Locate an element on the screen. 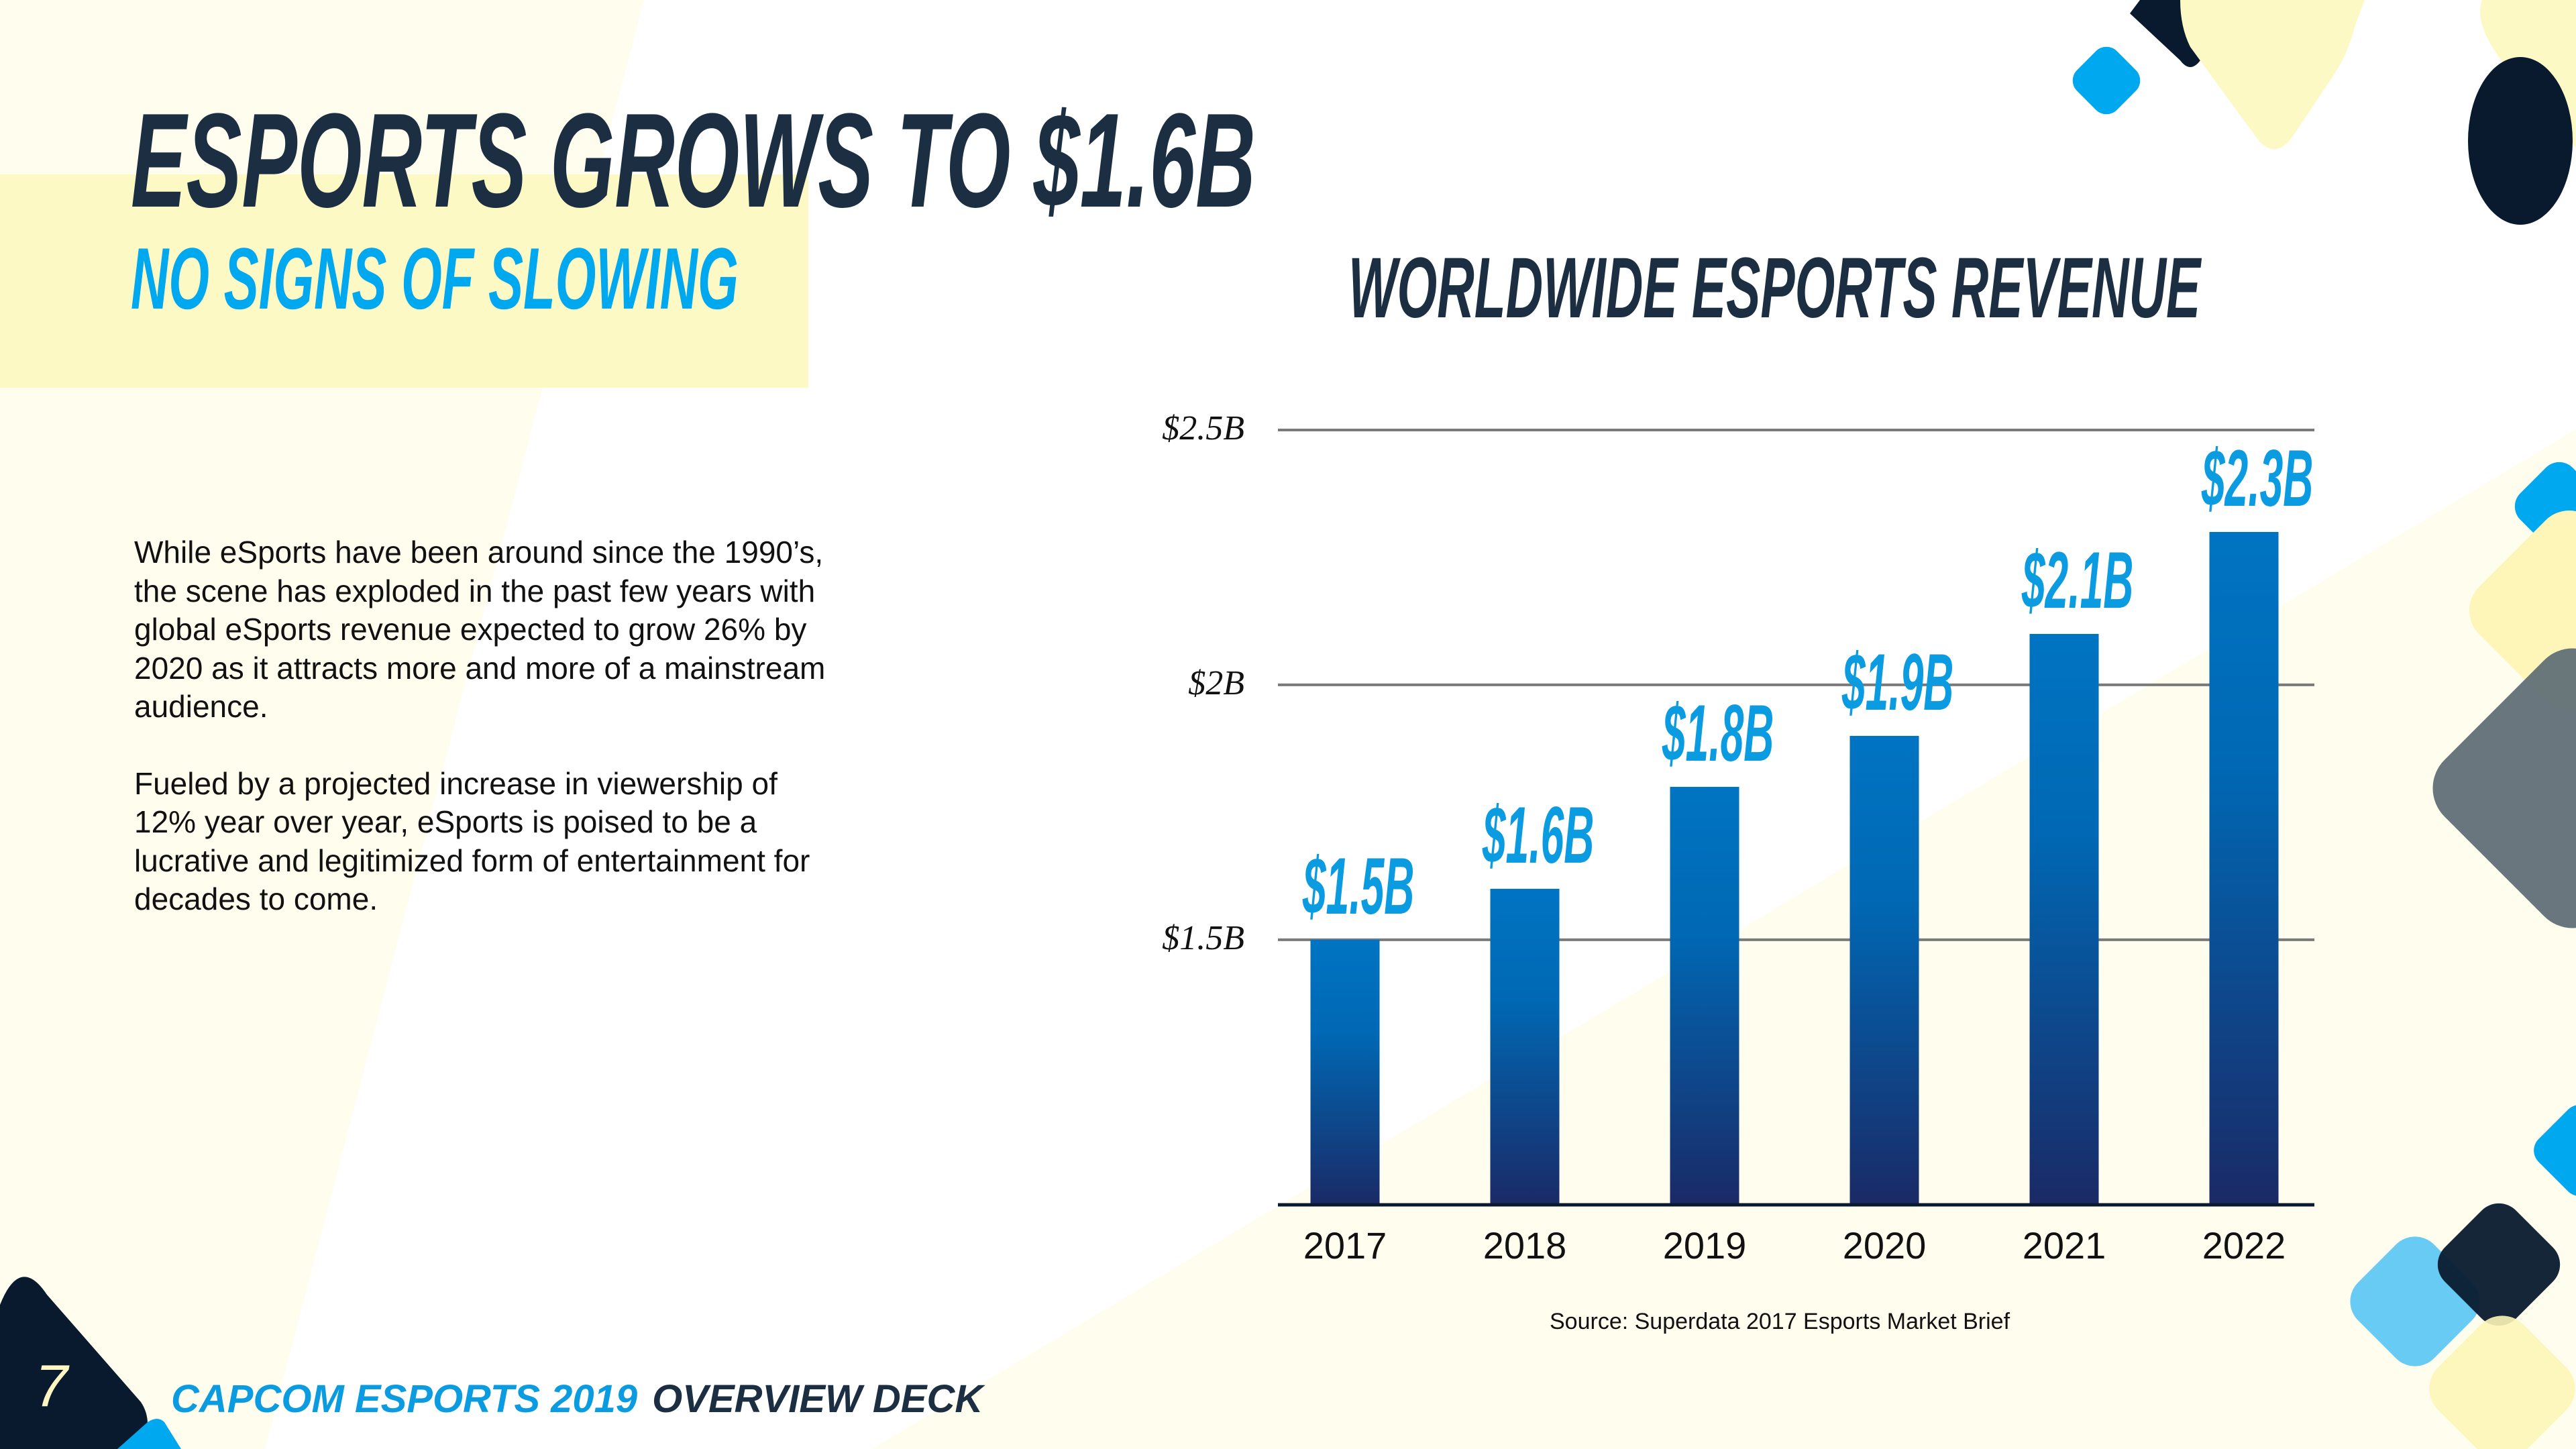 The image size is (2576, 1449). bar-value-label: $1.6B is located at coordinates (1518, 835).